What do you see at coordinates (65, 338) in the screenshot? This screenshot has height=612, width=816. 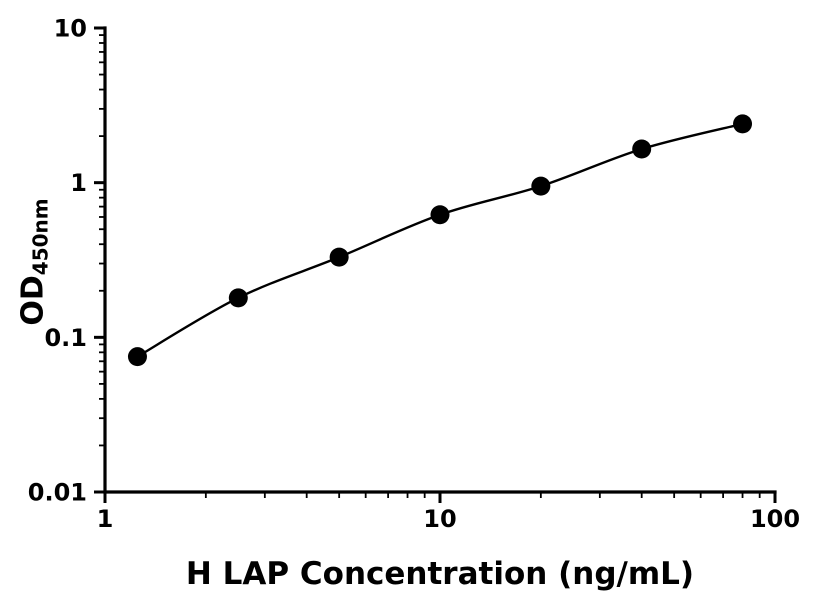 I see `y-tick-label: 0.1` at bounding box center [65, 338].